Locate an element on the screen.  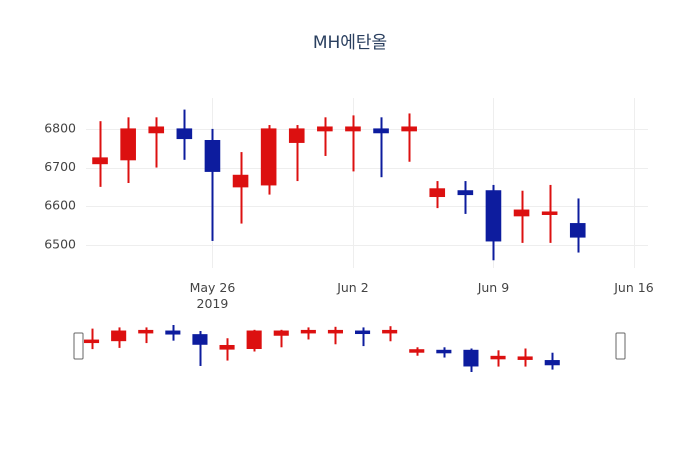
y-axis-tick-label: 6700 is located at coordinates (60, 166).